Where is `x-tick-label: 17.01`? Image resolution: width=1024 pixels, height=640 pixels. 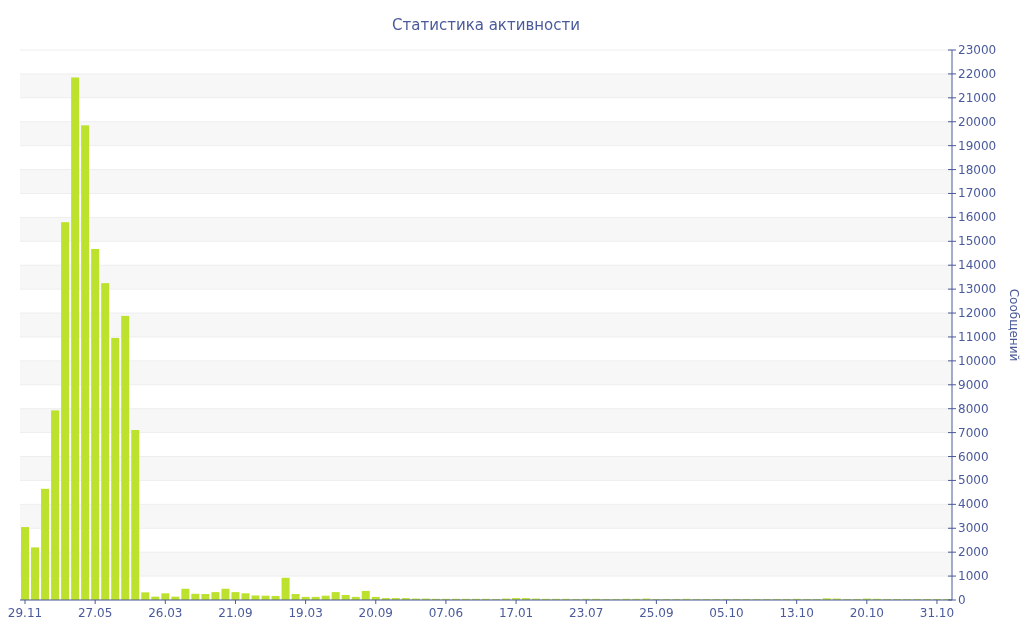
x-tick-label: 17.01 is located at coordinates (516, 613).